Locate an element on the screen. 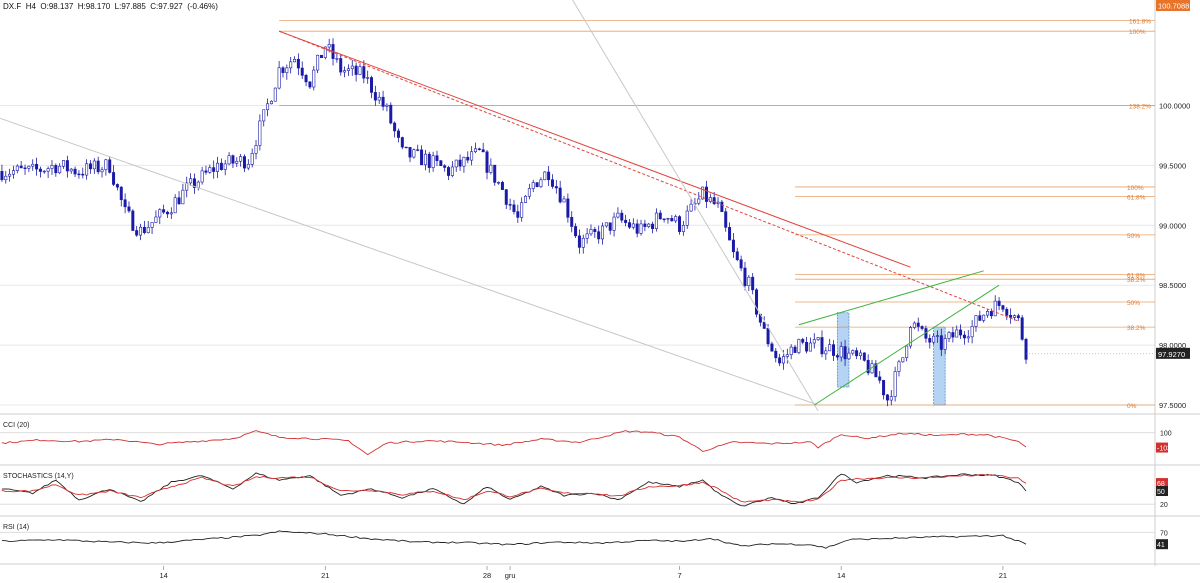 Image resolution: width=1200 pixels, height=583 pixels. indicator-value-label: 50 is located at coordinates (1161, 492).